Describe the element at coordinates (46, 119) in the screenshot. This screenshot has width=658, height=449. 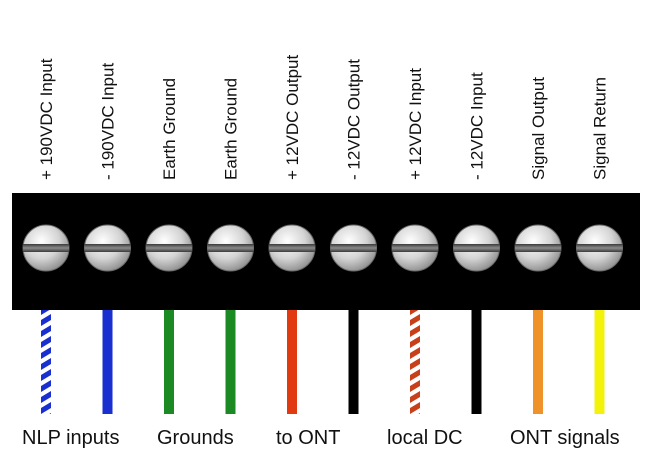
I see `terminal-label-0: + 190VDC Input` at that location.